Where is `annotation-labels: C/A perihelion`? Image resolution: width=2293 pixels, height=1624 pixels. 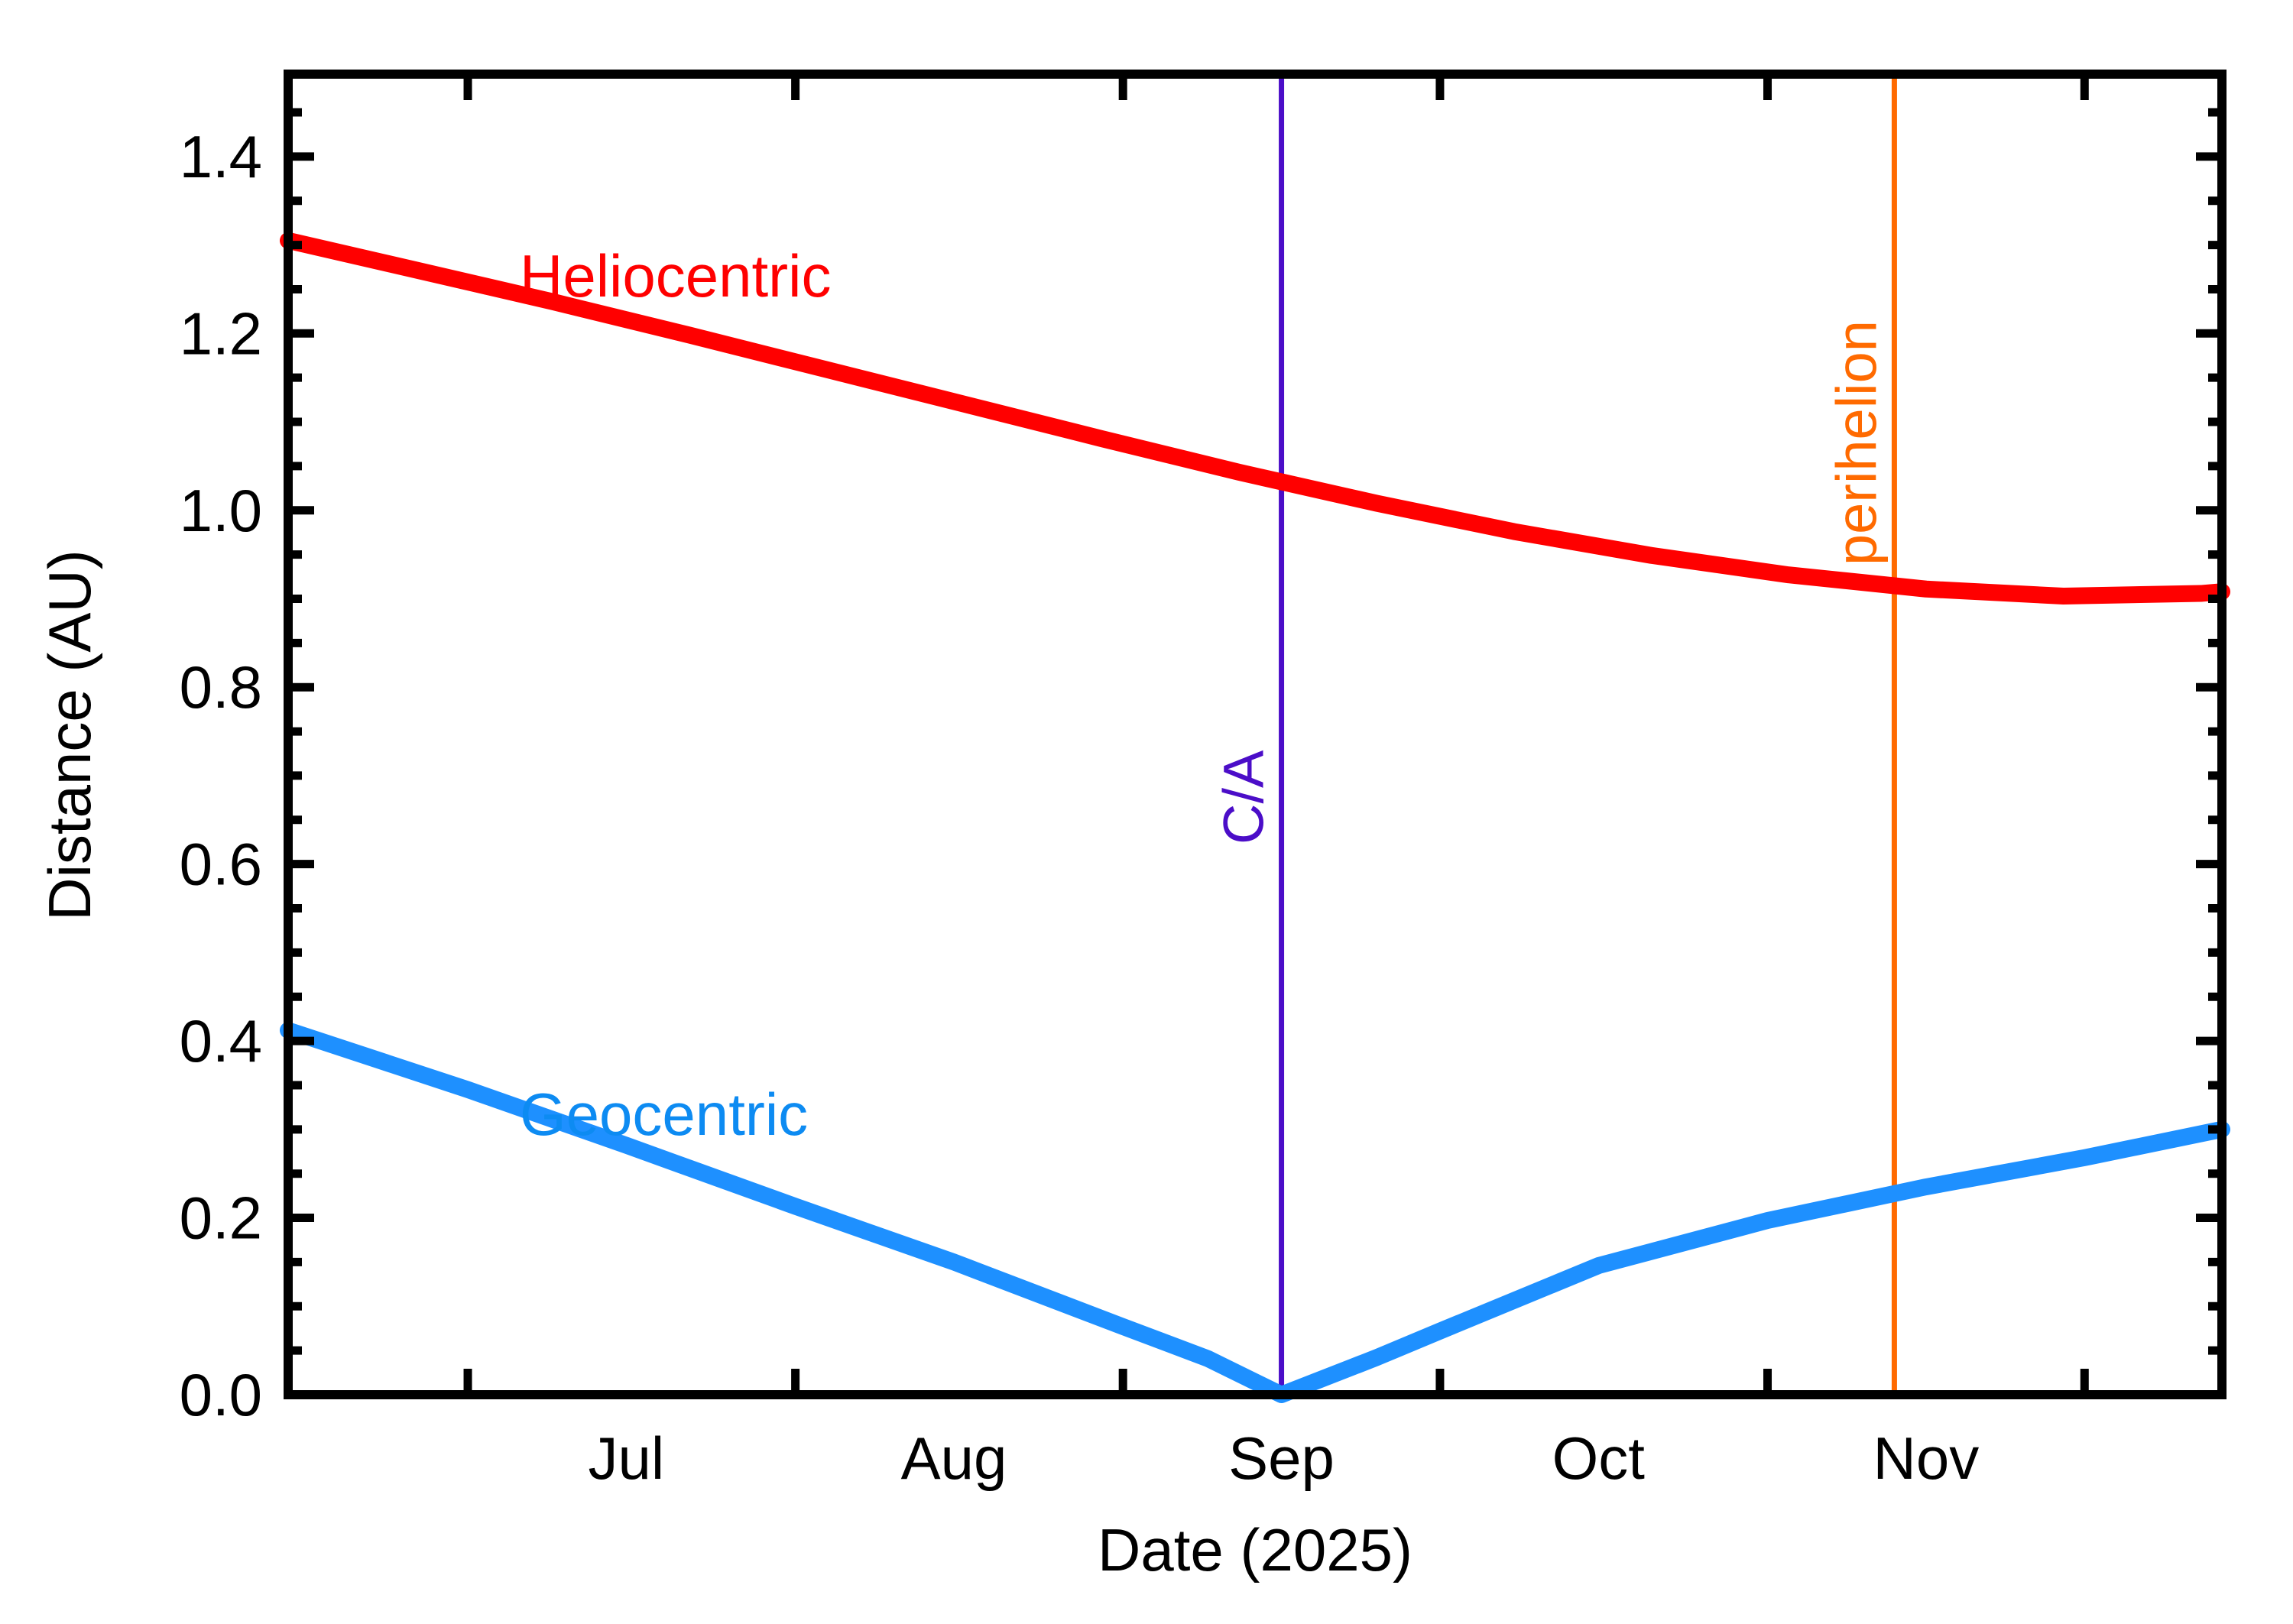
annotation-labels: C/A perihelion is located at coordinates (1550, 582).